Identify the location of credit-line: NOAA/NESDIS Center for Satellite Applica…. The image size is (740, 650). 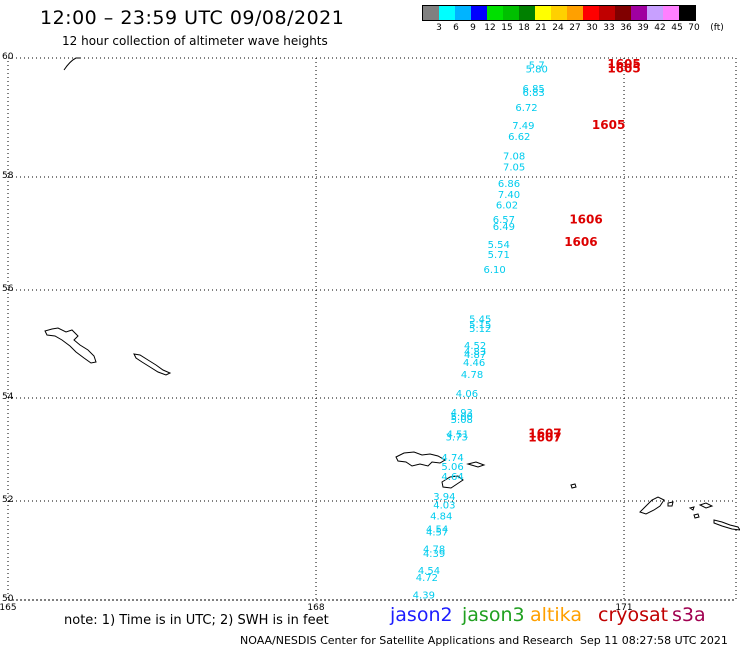
(407, 640).